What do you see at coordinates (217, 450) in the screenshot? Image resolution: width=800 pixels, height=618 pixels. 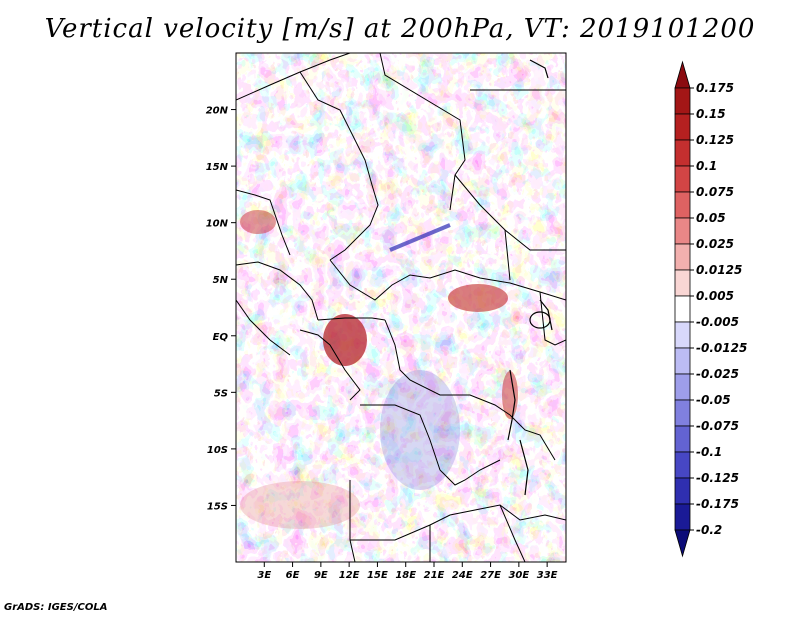 I see `lat-tick-label: 10S` at bounding box center [217, 450].